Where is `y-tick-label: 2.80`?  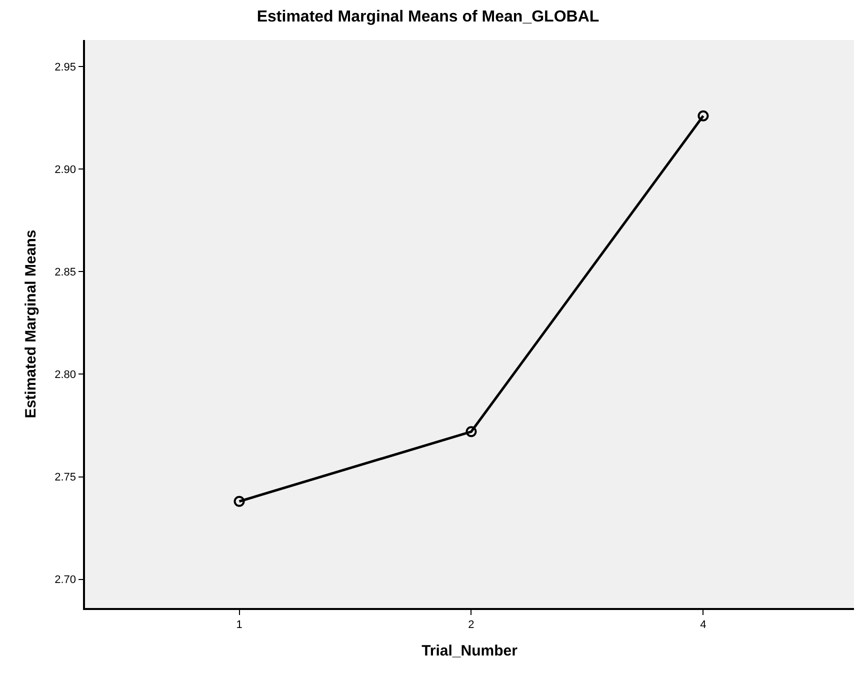
y-tick-label: 2.80 is located at coordinates (65, 375).